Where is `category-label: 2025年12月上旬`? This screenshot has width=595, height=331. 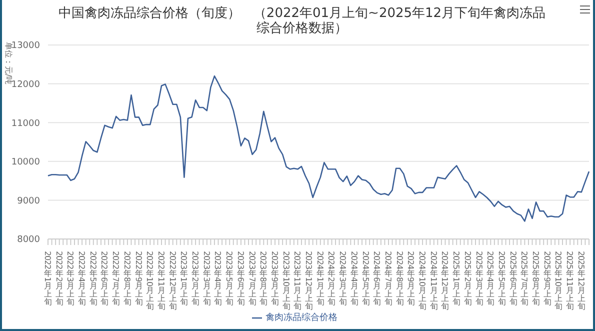 category-label: 2025年12月上旬 is located at coordinates (581, 281).